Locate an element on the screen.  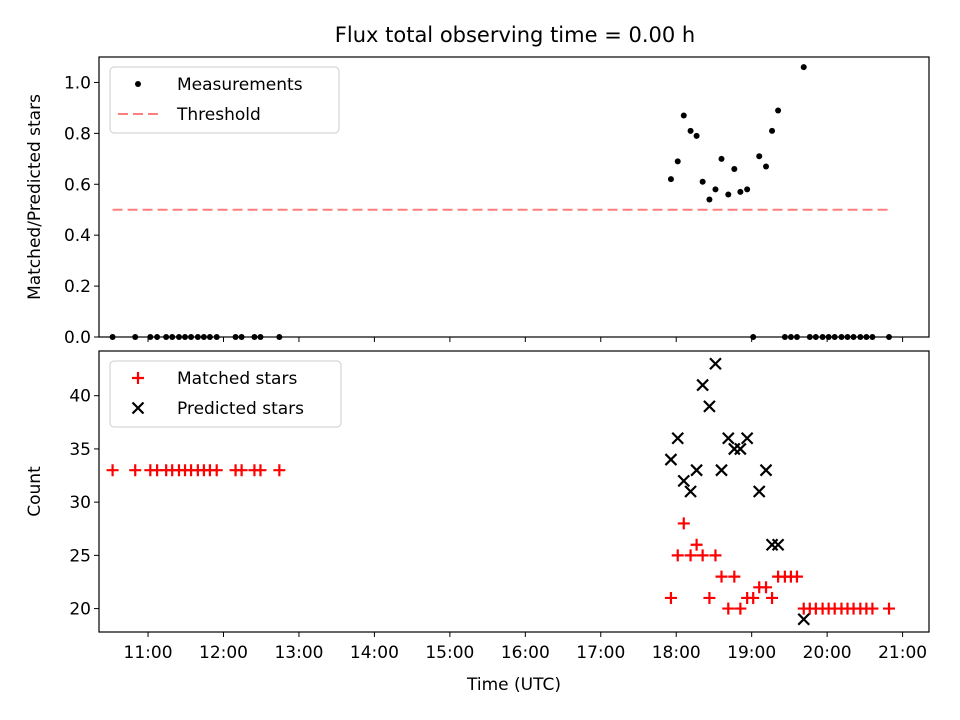
x-tick-label: 18:00 is located at coordinates (676, 653).